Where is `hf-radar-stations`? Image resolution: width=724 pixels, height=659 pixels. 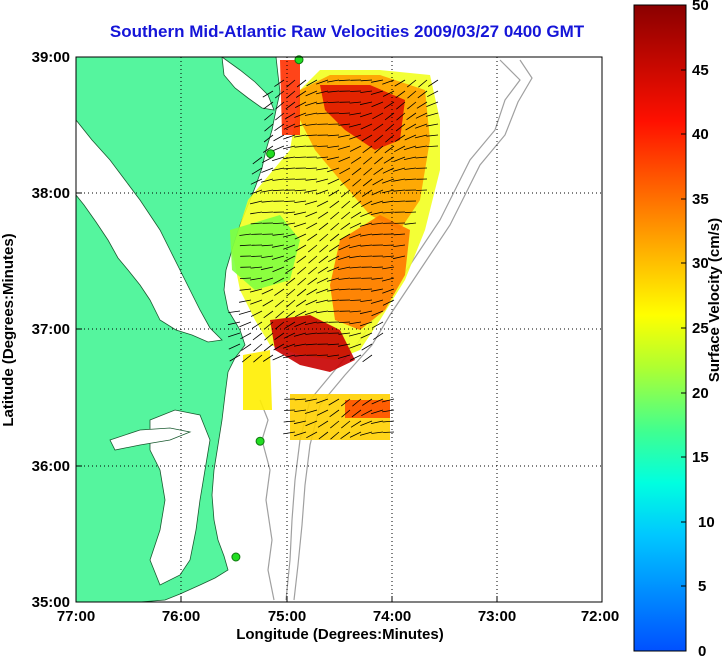
hf-radar-stations is located at coordinates (267, 308).